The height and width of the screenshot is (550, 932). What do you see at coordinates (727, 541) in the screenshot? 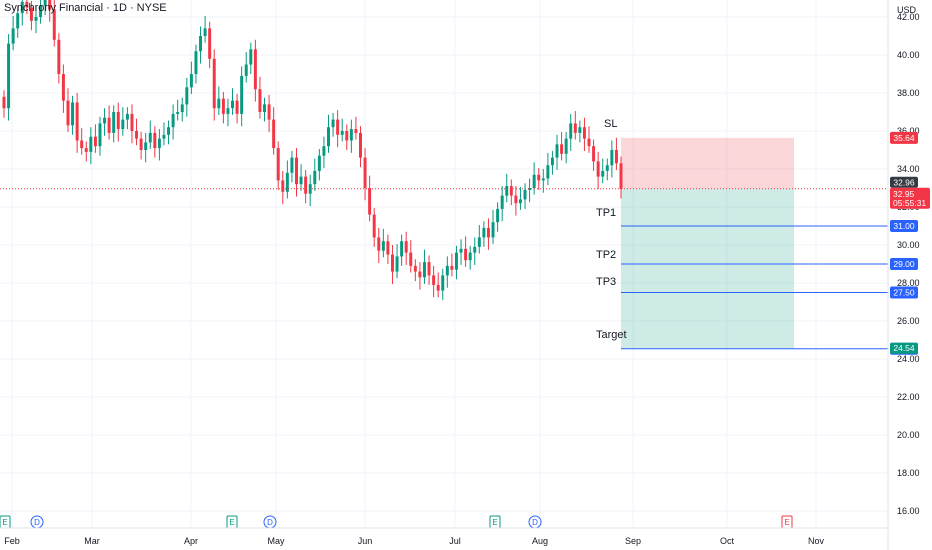
I see `x-tick-label: Oct` at bounding box center [727, 541].